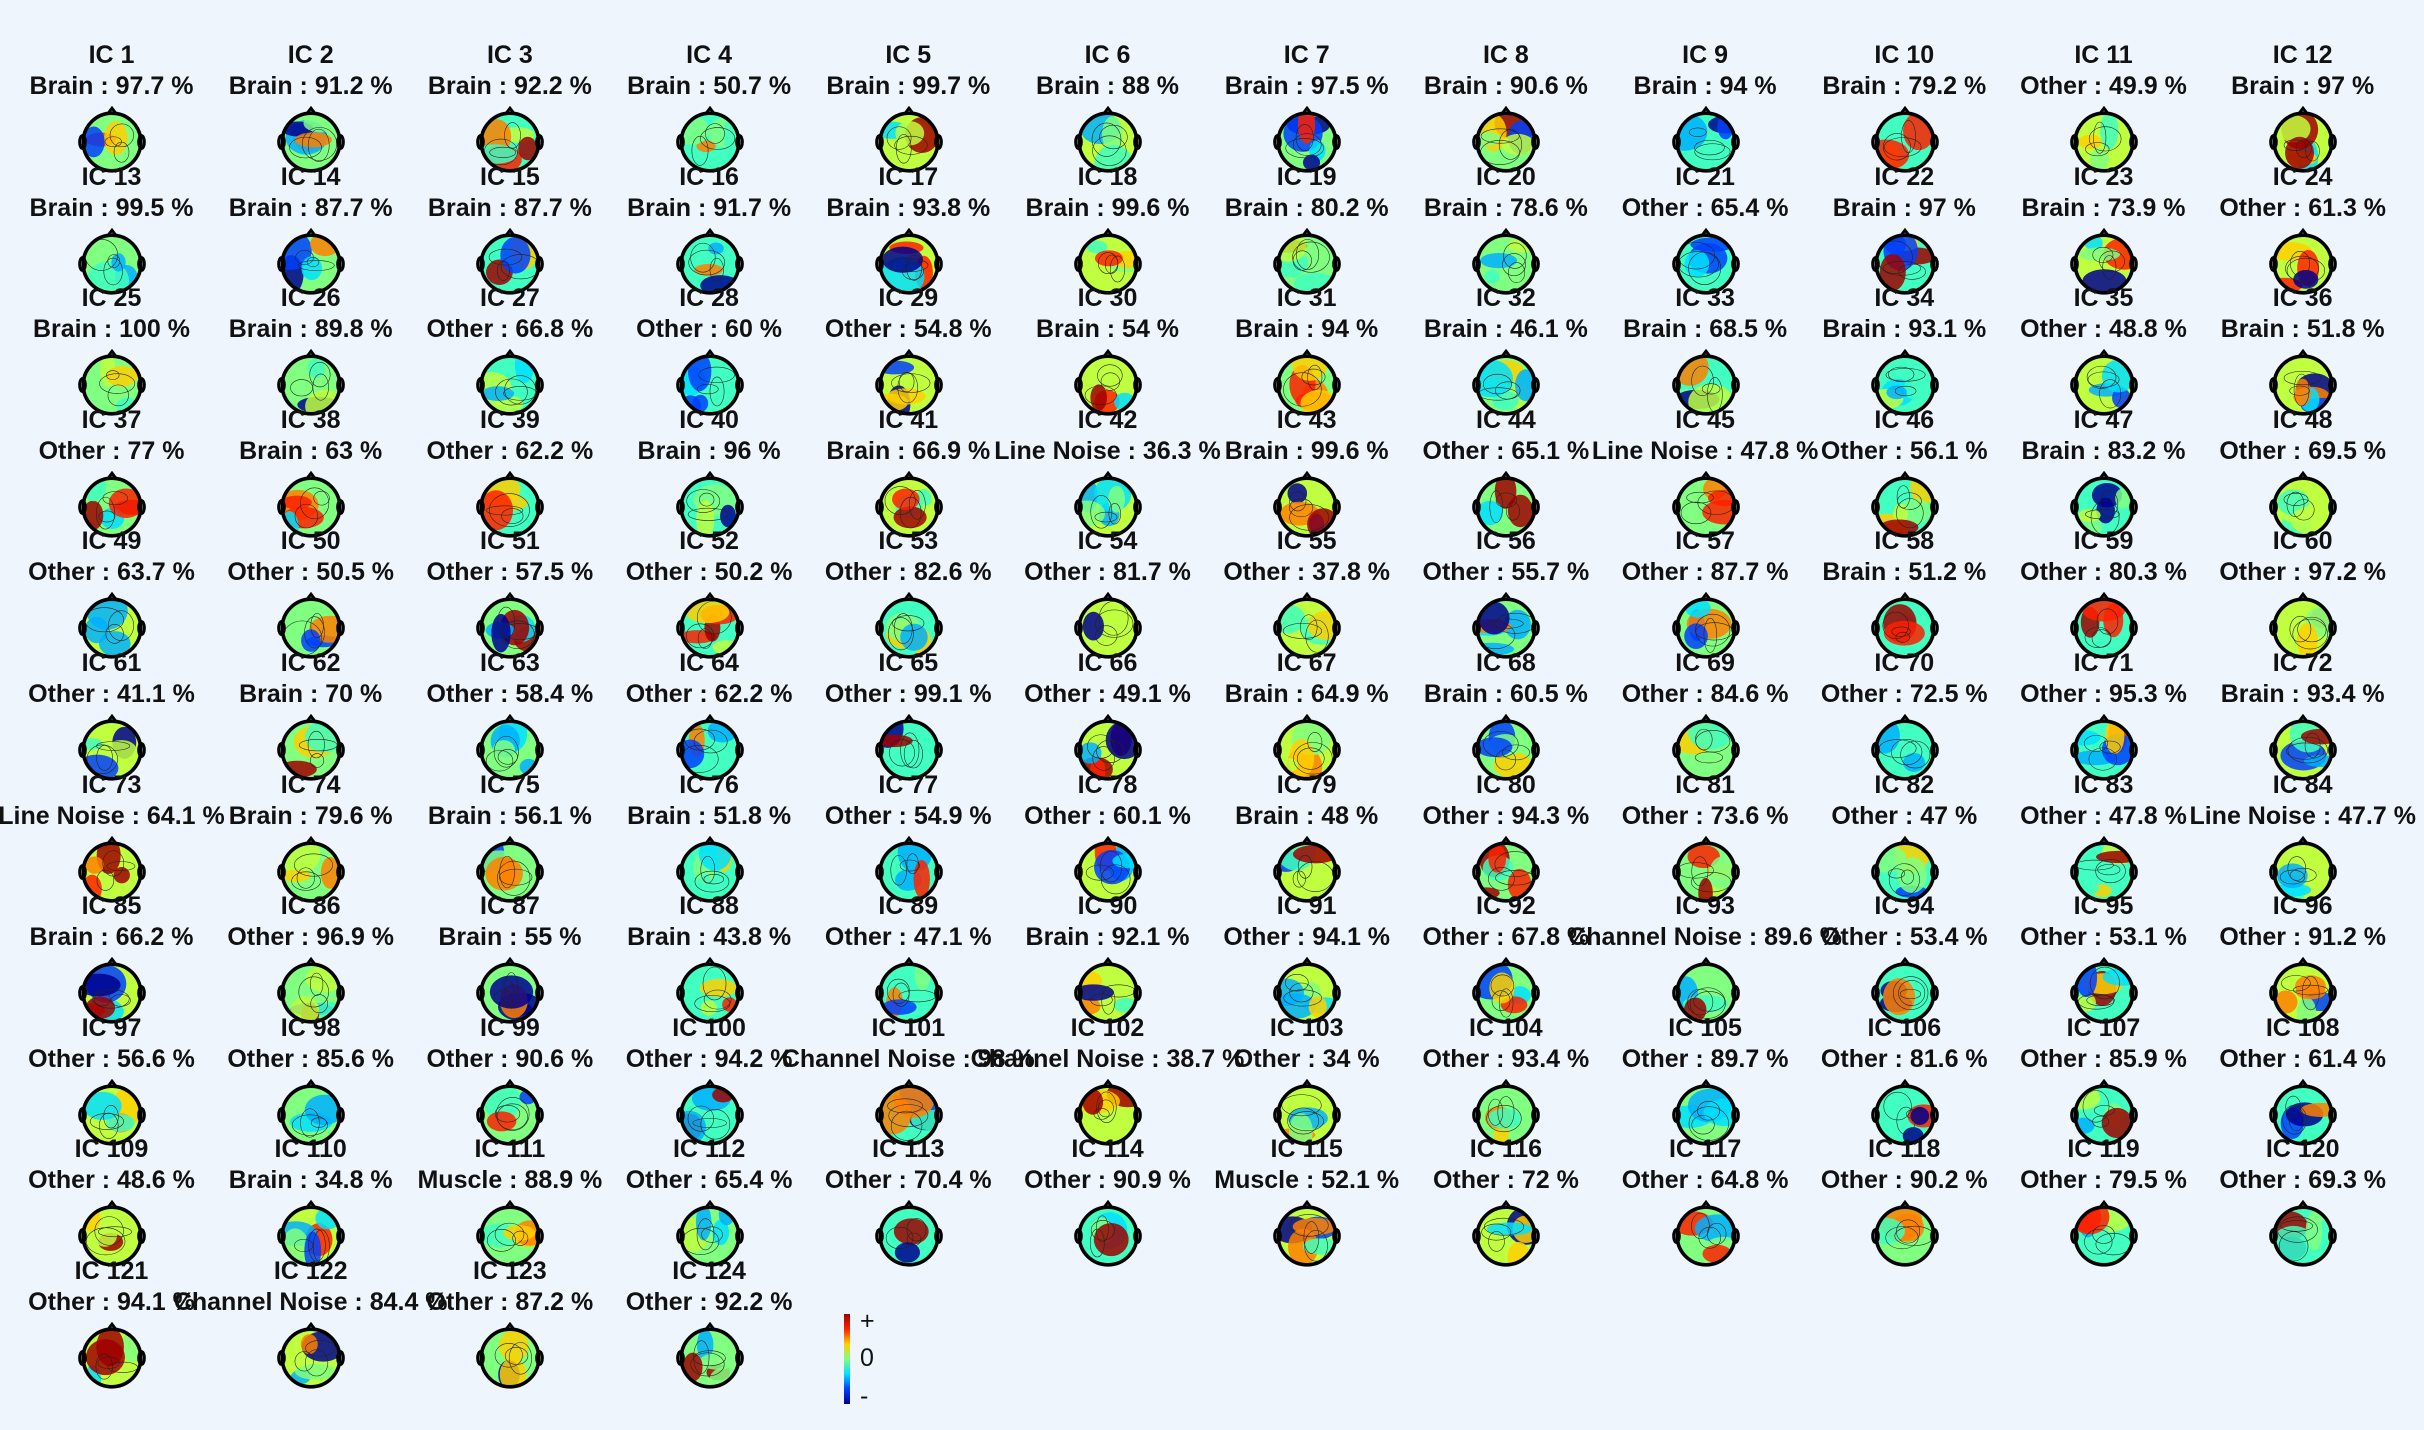 The width and height of the screenshot is (2424, 1430). Describe the element at coordinates (2303, 1180) in the screenshot. I see `ic-classification: Other : 69.3 %` at that location.